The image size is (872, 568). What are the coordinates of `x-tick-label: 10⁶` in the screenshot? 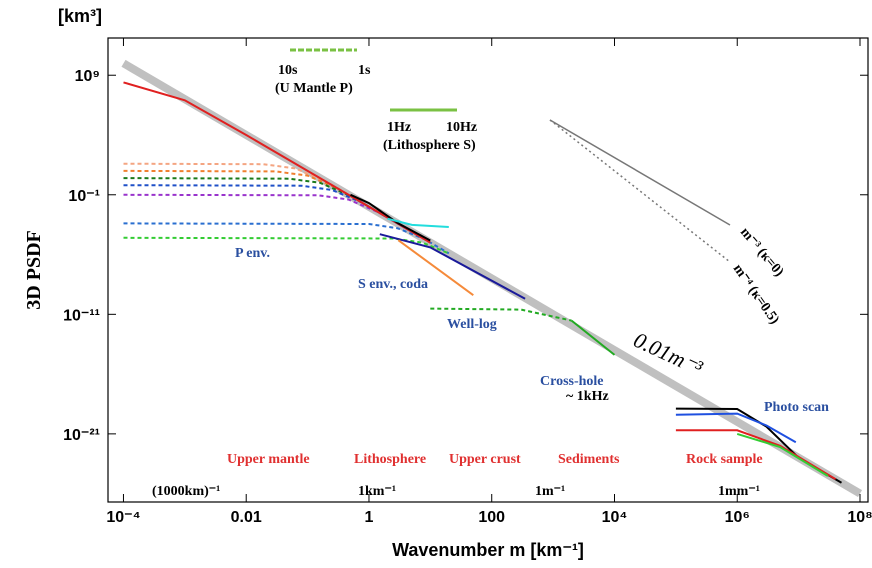 It's located at (737, 517).